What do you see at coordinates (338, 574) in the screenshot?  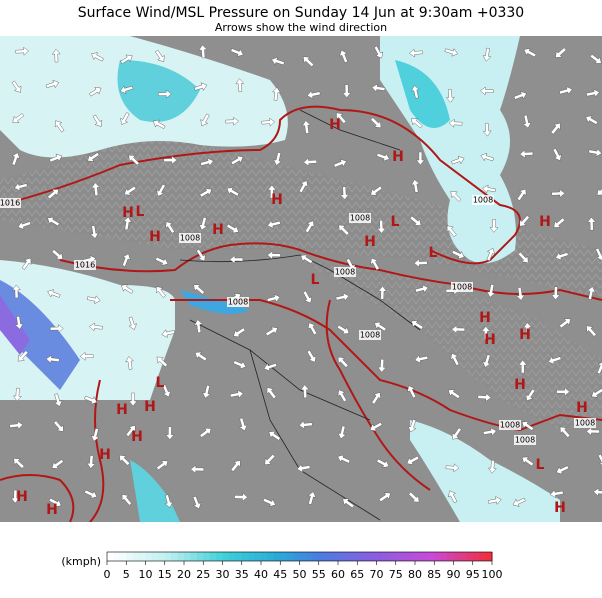 I see `colorbar-tick-label: 60` at bounding box center [338, 574].